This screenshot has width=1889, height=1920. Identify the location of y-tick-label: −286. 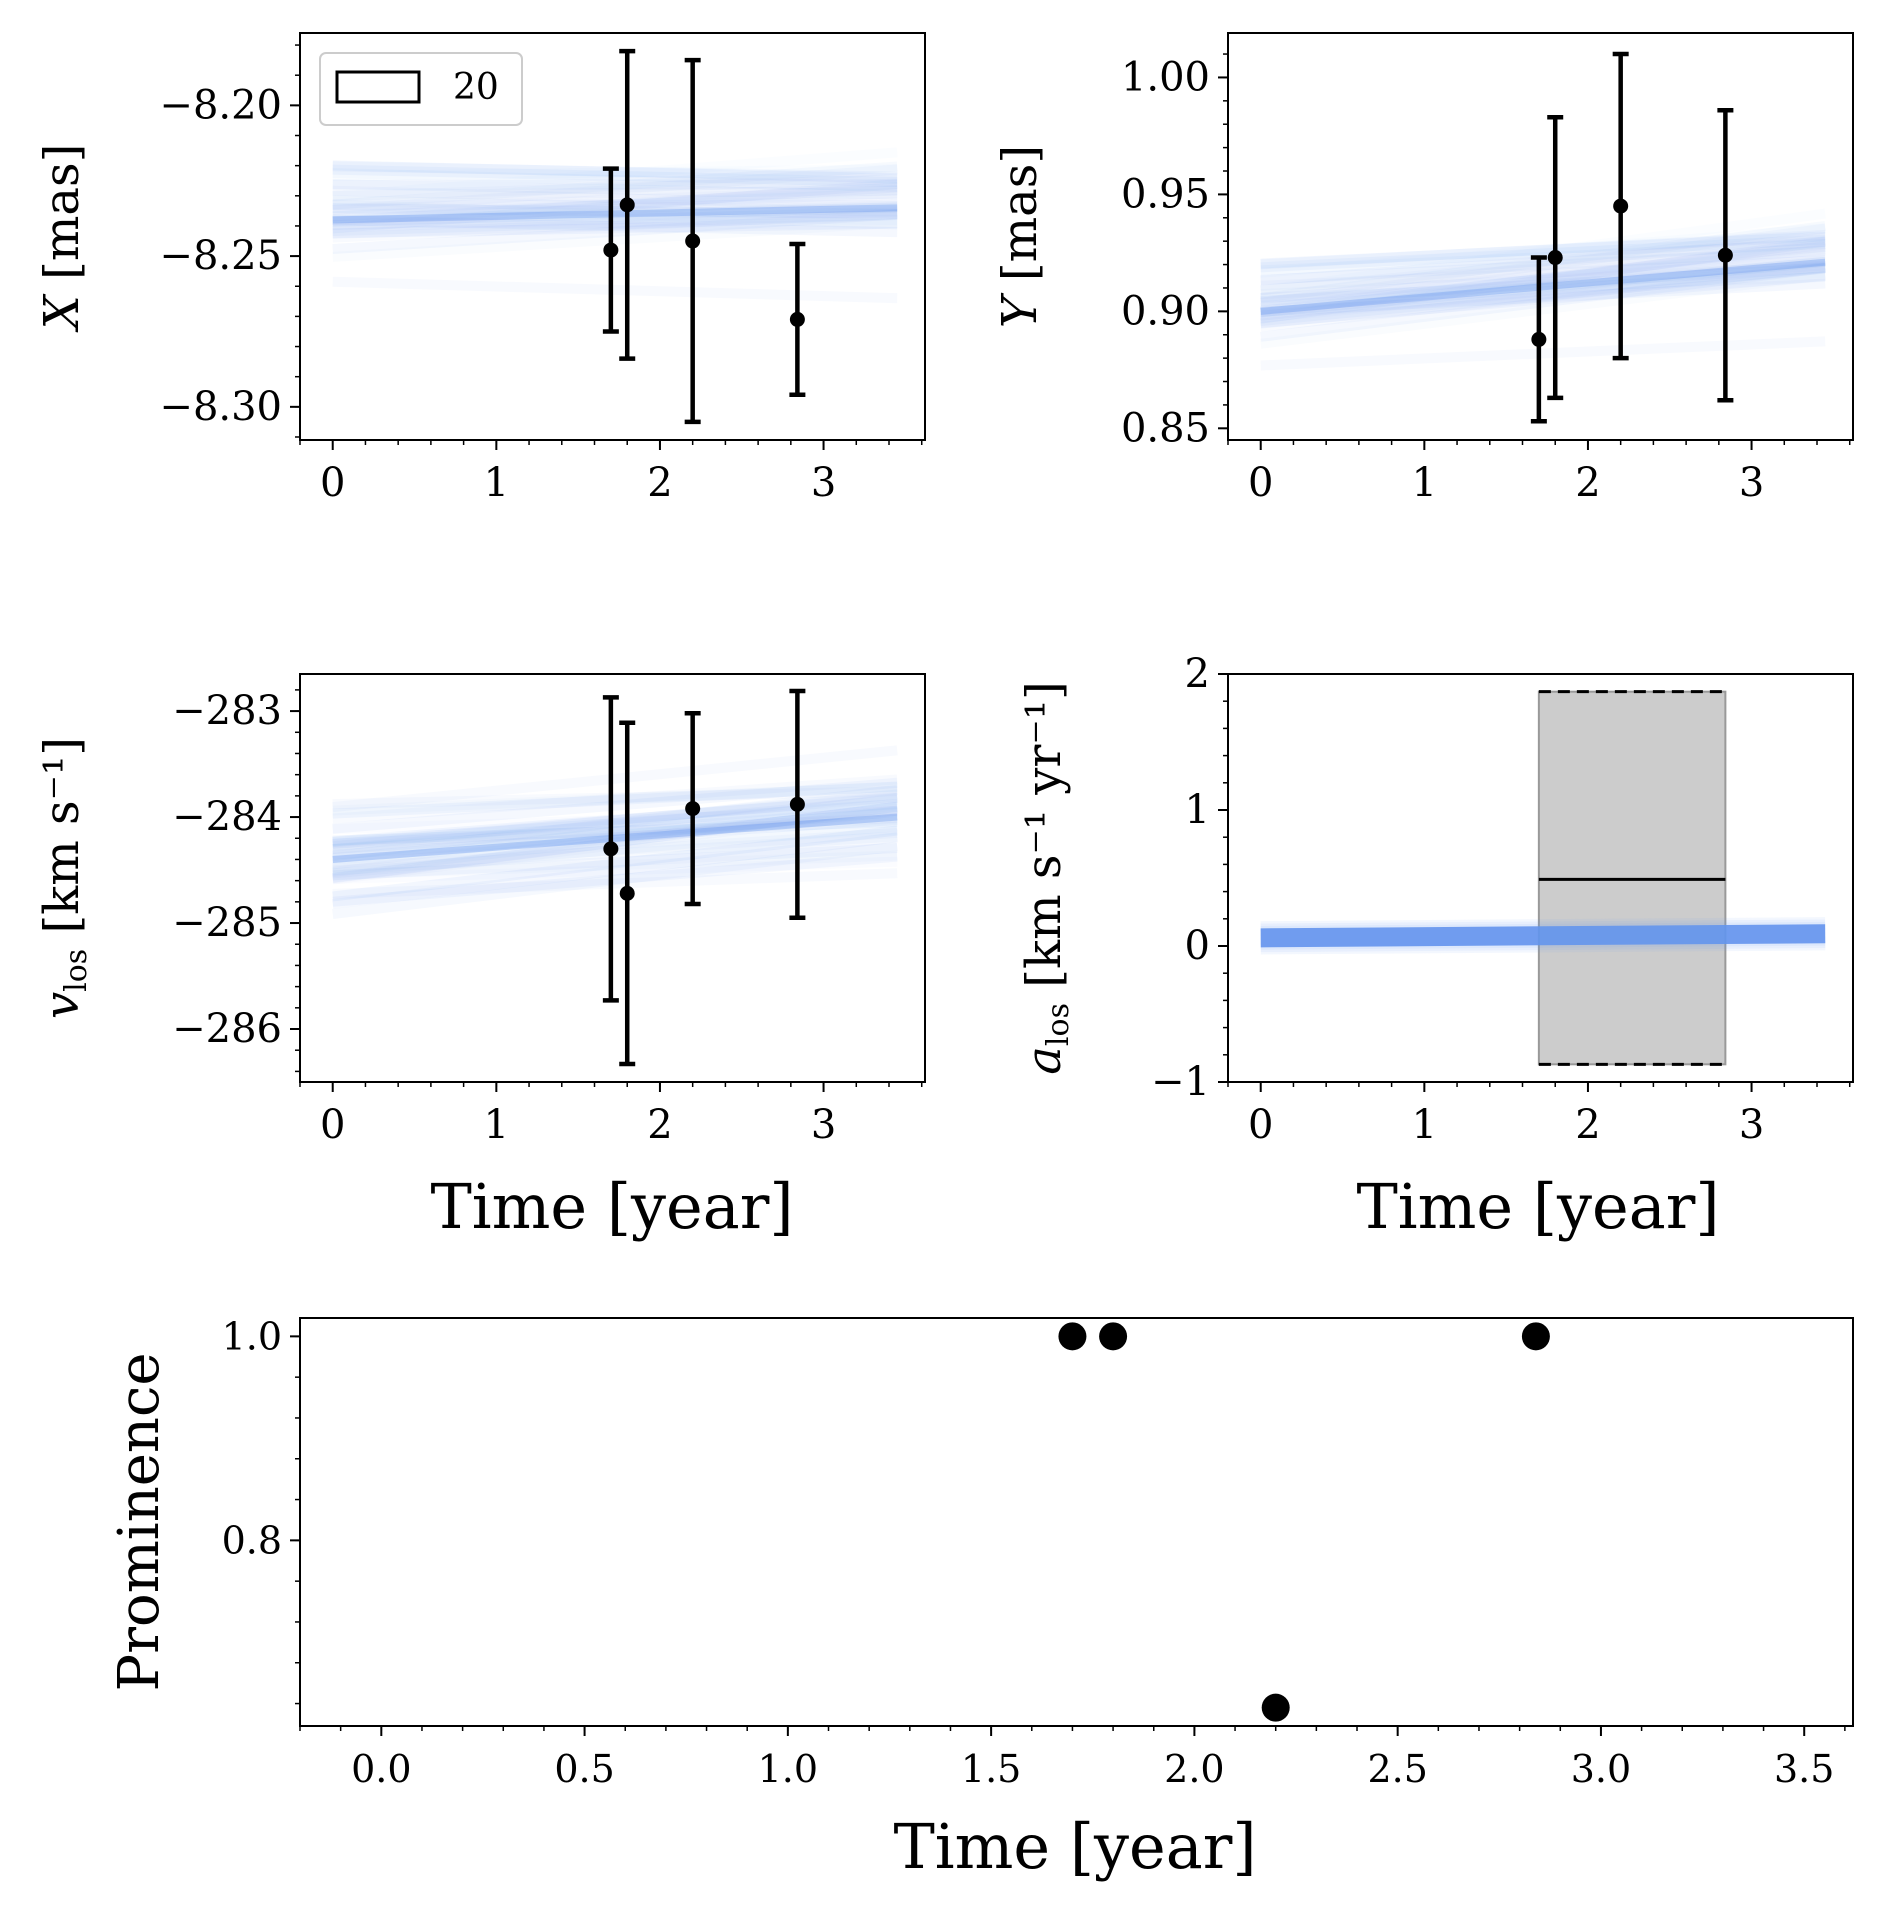
(227, 1029).